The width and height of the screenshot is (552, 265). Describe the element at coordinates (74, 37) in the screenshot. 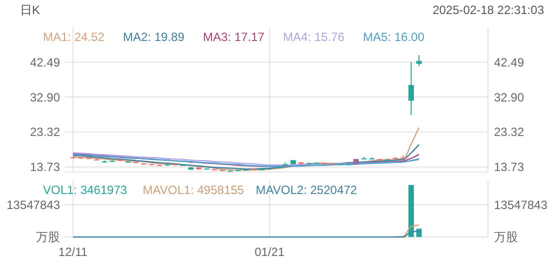

I see `text: MA1: 24.52` at that location.